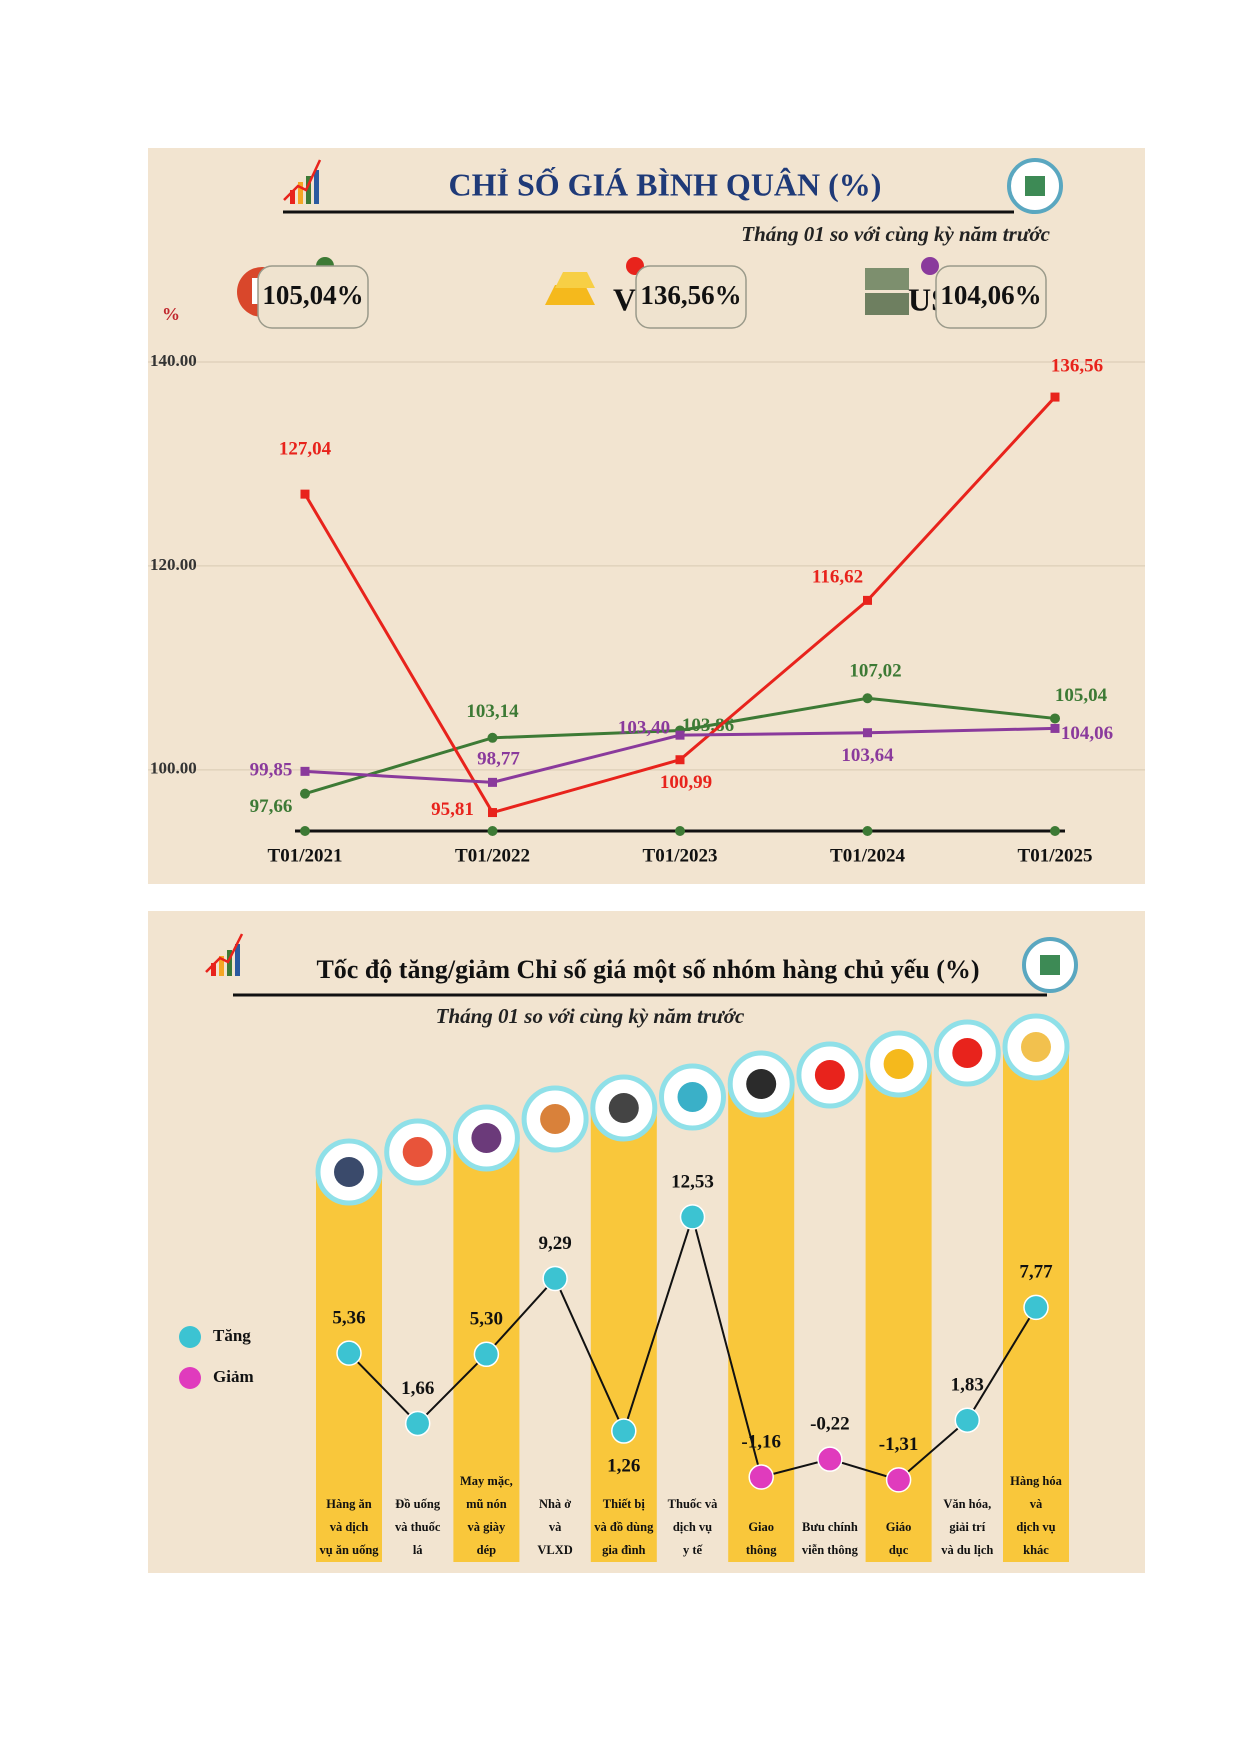 The height and width of the screenshot is (1755, 1241). I want to click on y-axis-label: %, so click(171, 314).